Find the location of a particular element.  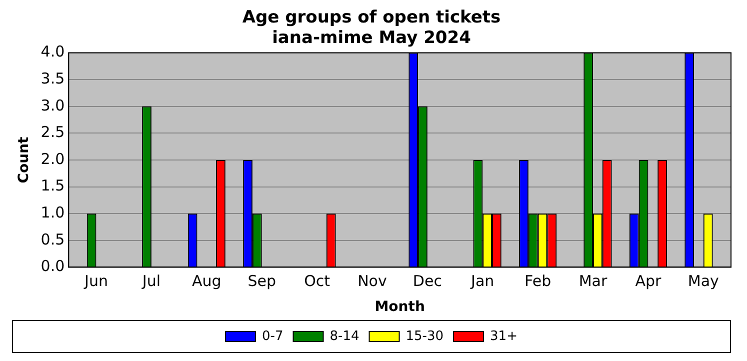

x-tick-label: Oct is located at coordinates (317, 281).